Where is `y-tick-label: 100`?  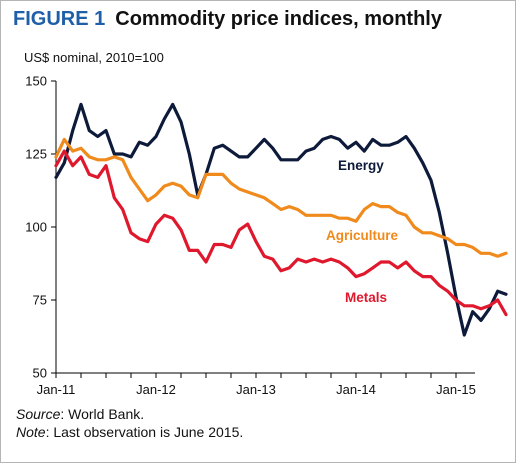 y-tick-label: 100 is located at coordinates (36, 227).